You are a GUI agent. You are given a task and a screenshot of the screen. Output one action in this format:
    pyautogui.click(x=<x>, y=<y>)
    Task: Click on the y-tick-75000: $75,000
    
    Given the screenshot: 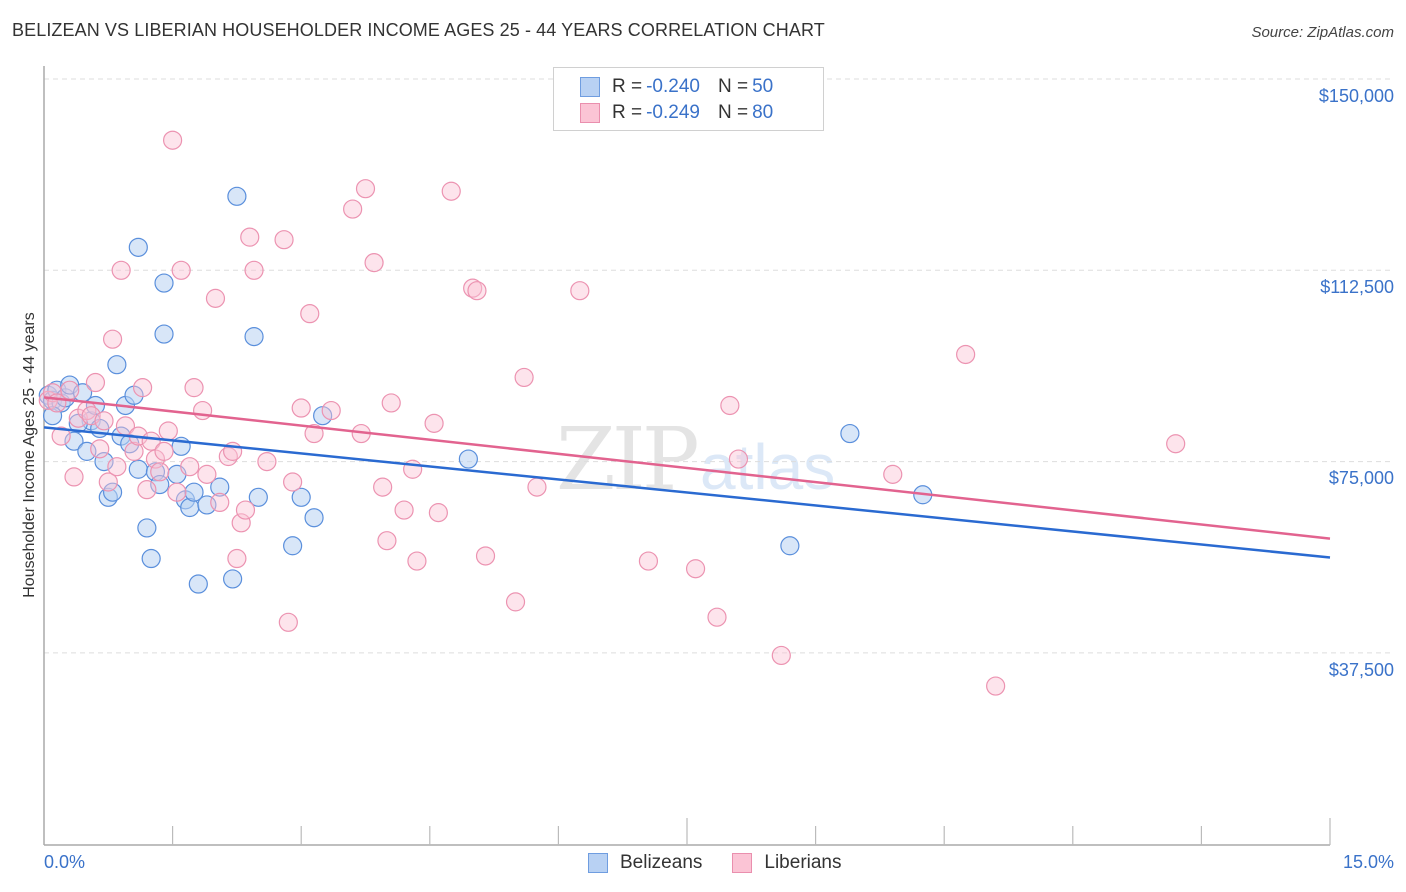 What is the action you would take?
    pyautogui.click(x=1361, y=478)
    